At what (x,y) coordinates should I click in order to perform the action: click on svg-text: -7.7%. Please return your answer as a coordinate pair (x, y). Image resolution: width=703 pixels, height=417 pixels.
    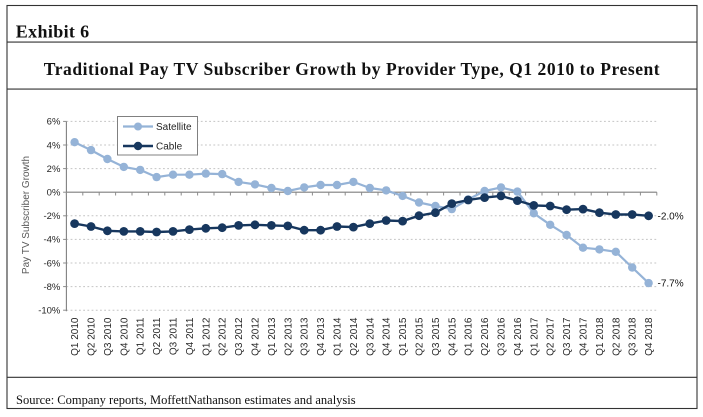
    Looking at the image, I should click on (671, 284).